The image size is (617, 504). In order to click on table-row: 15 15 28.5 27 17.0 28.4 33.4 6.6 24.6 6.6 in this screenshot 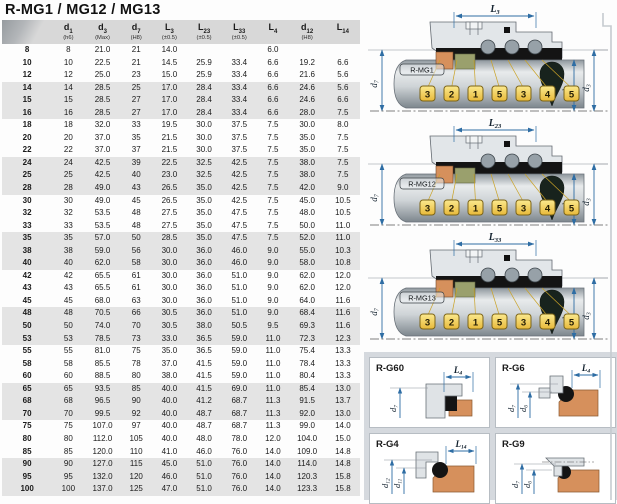, I will do `click(181, 100)`.